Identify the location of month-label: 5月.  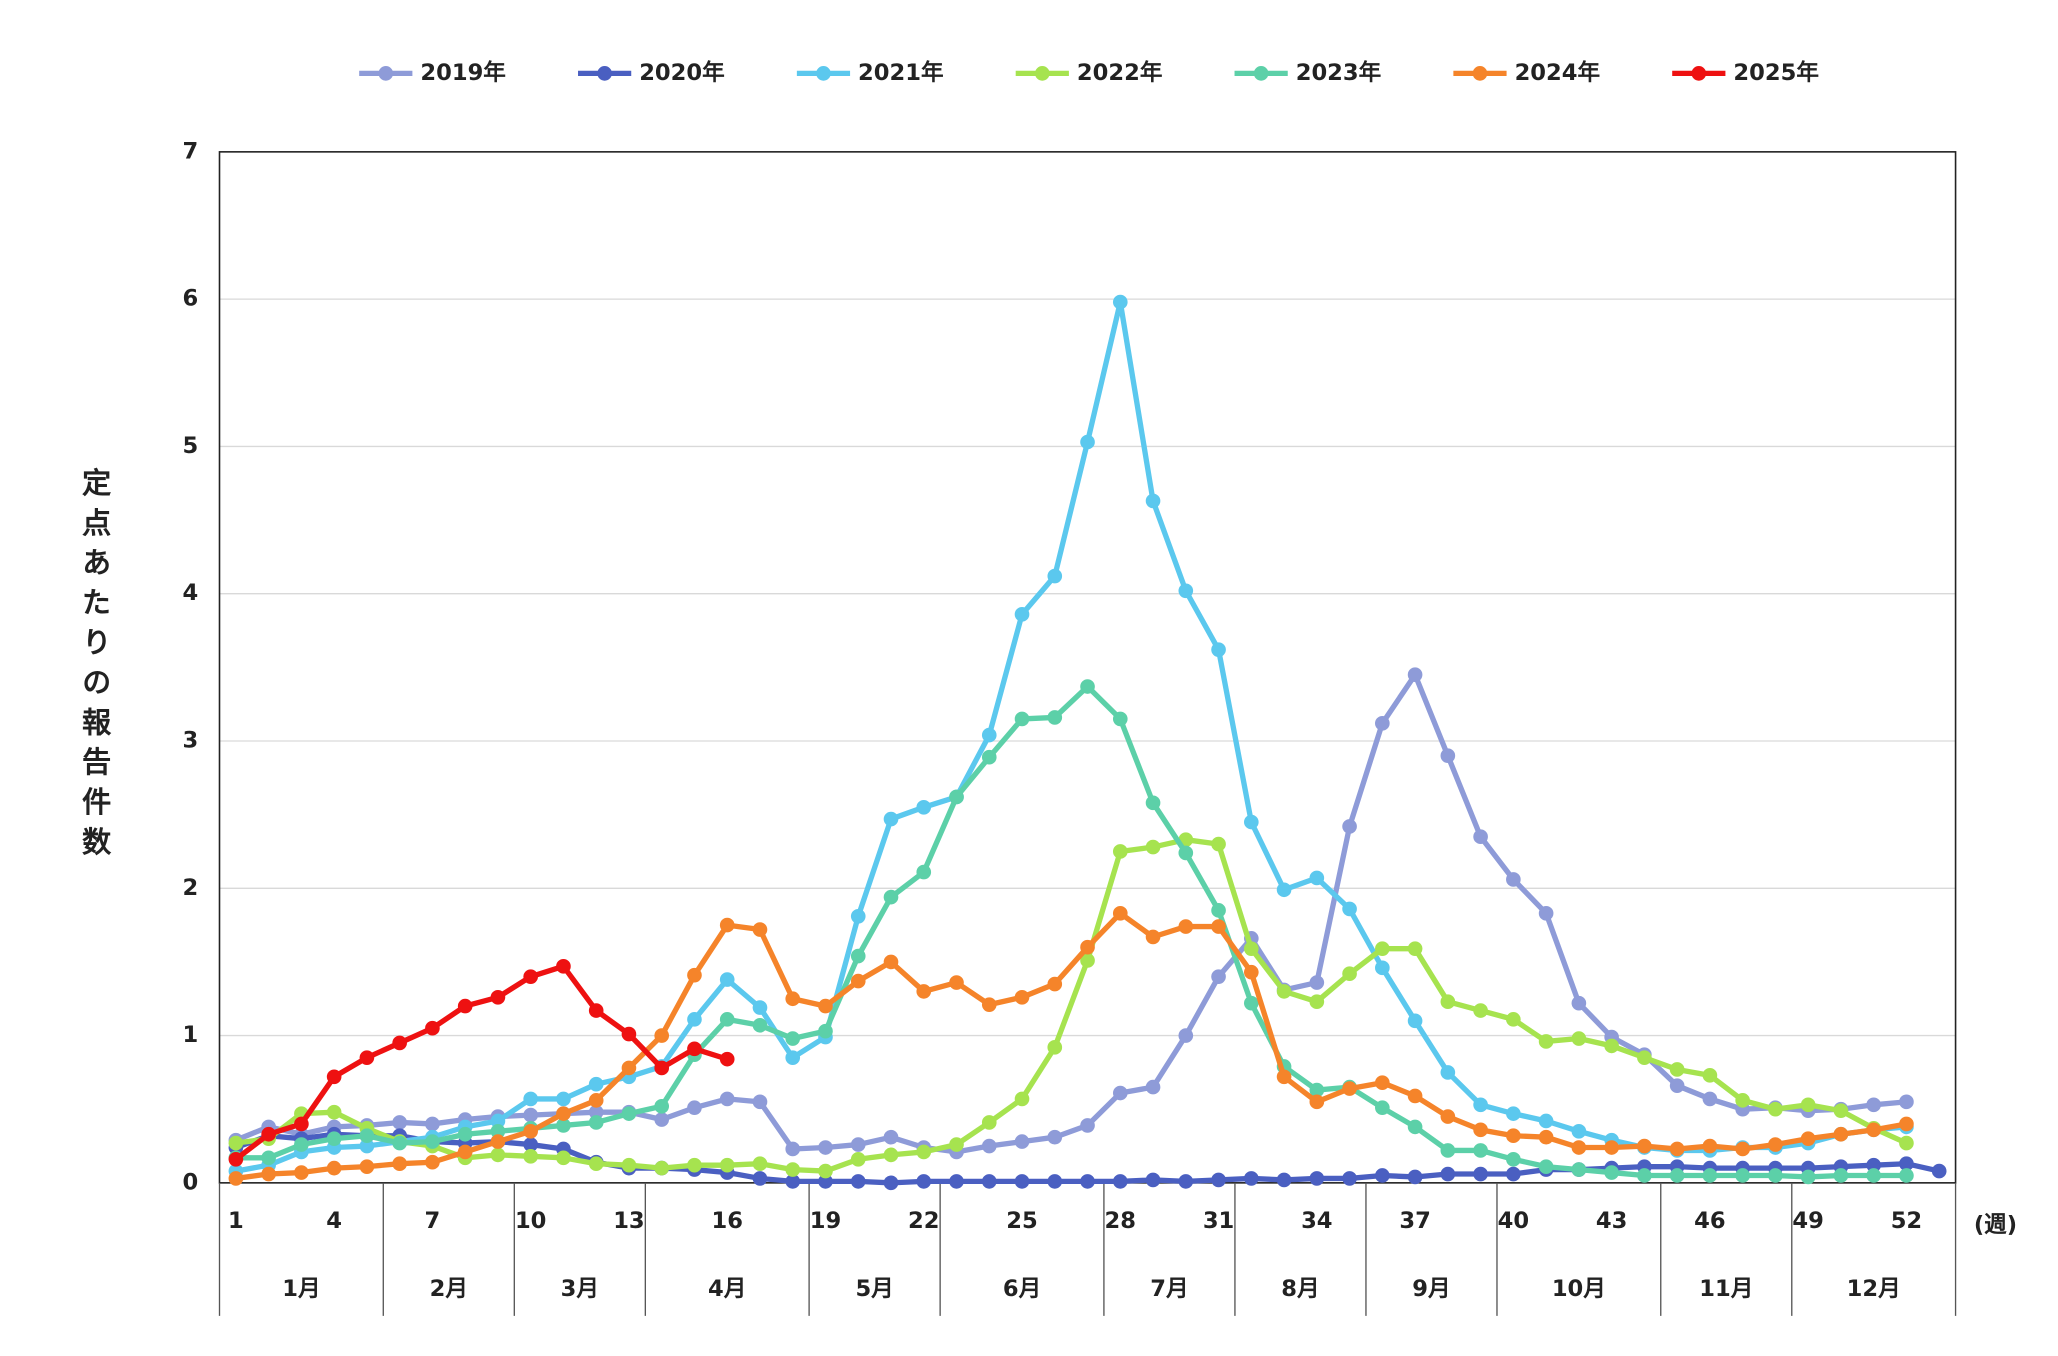
(874, 1289).